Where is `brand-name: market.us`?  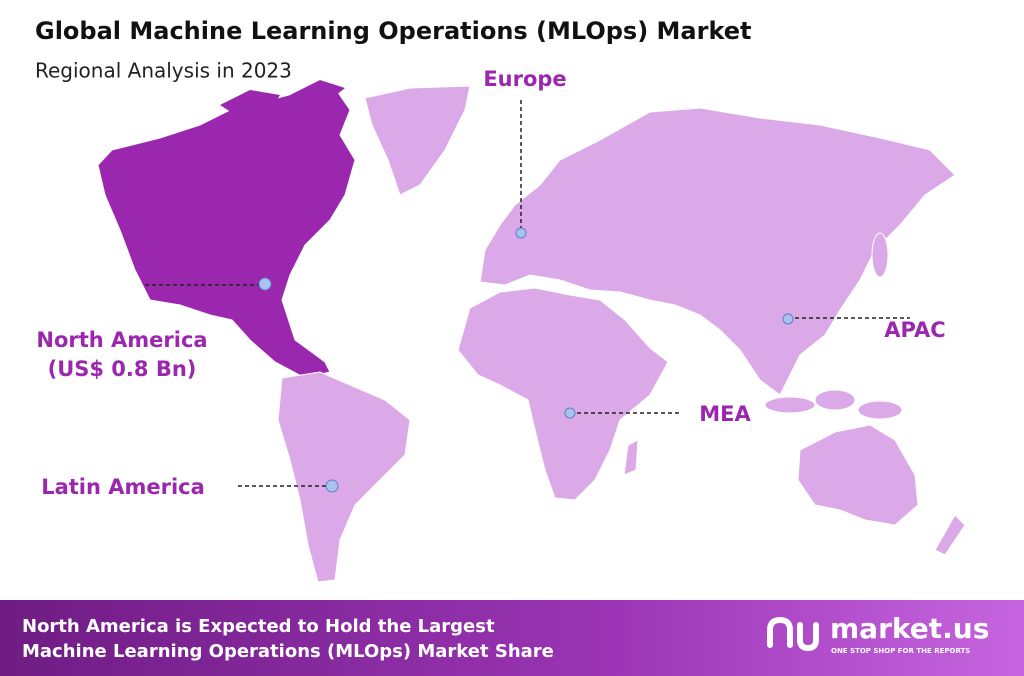 brand-name: market.us is located at coordinates (909, 628).